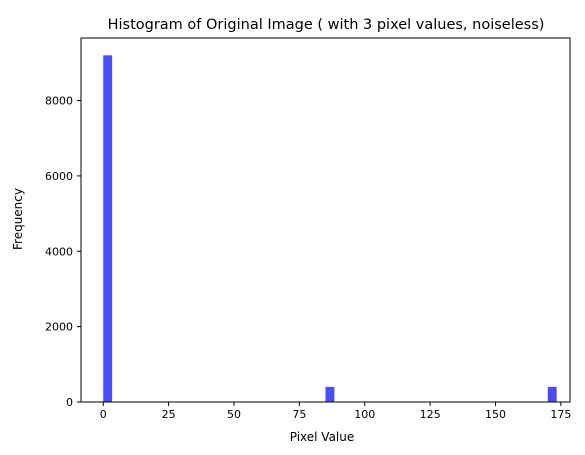 Image resolution: width=585 pixels, height=455 pixels. I want to click on x-tick-label: 50, so click(234, 414).